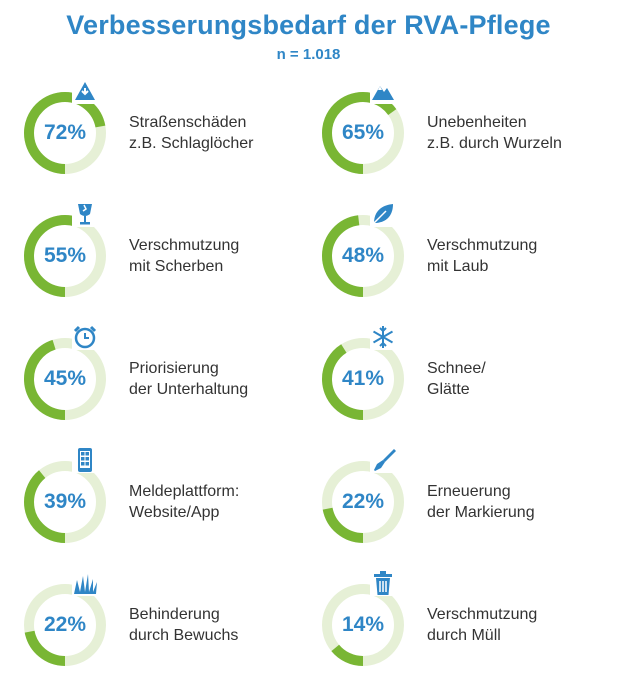  I want to click on chart-subtitle: n = 1.018, so click(308, 54).